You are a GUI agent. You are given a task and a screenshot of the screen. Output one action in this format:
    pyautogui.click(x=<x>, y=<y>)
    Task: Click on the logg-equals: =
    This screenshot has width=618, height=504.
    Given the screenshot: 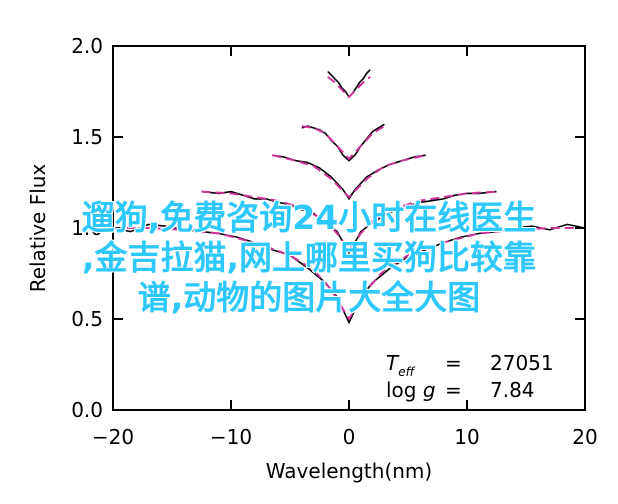 What is the action you would take?
    pyautogui.click(x=453, y=390)
    